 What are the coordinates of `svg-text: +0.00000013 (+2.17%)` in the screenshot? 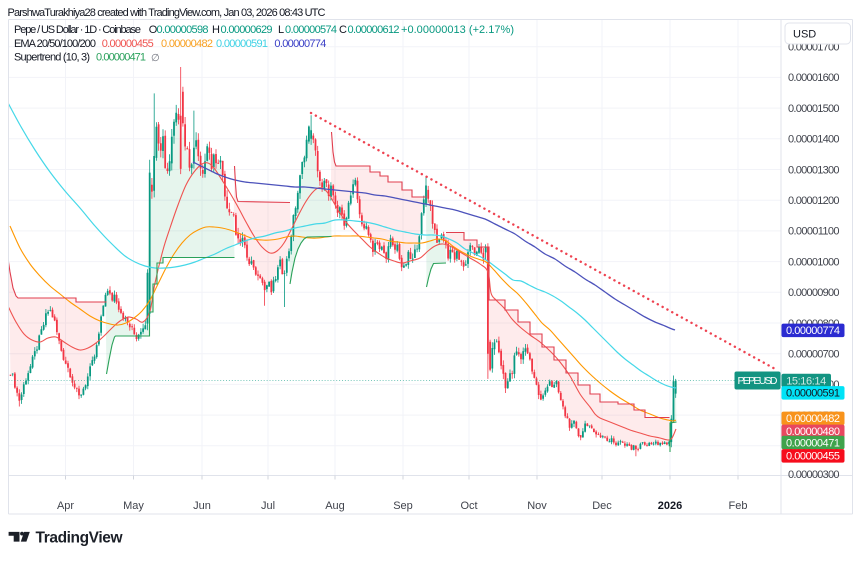 It's located at (457, 30).